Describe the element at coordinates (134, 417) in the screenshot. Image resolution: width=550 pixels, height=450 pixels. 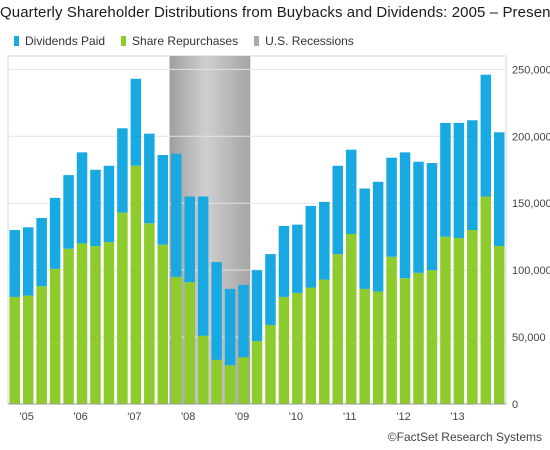
I see `x-tick-label: '07` at that location.